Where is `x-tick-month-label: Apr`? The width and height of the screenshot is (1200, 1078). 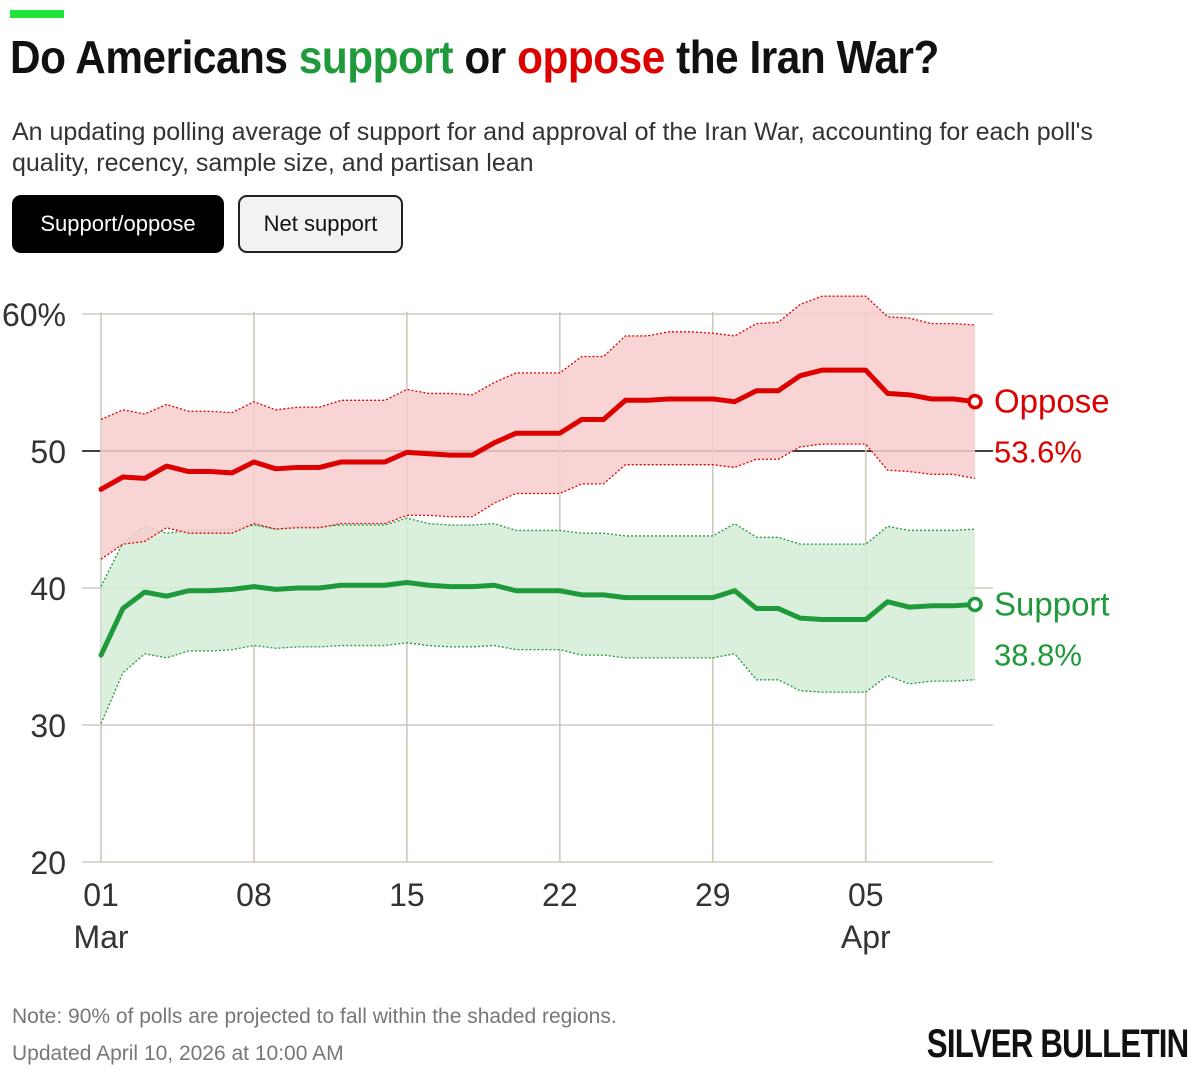 x-tick-month-label: Apr is located at coordinates (866, 937).